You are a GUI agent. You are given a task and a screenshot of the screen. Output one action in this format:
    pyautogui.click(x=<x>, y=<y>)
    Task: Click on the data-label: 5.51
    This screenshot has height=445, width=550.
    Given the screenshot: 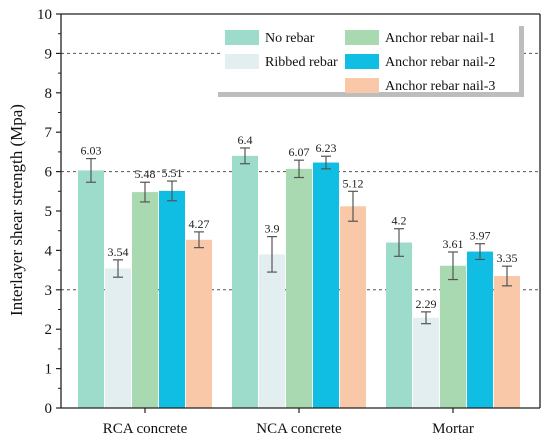 What is the action you would take?
    pyautogui.click(x=172, y=173)
    